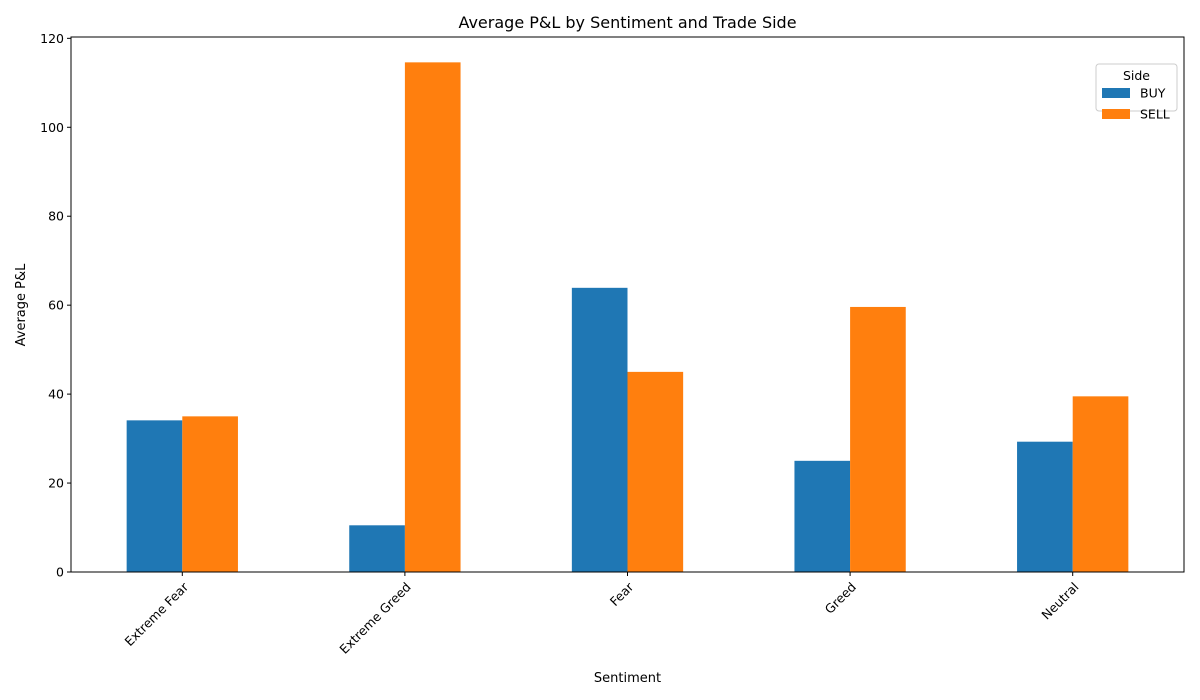 Image resolution: width=1200 pixels, height=700 pixels. Describe the element at coordinates (1116, 114) in the screenshot. I see `legend-swatch-sell` at that location.